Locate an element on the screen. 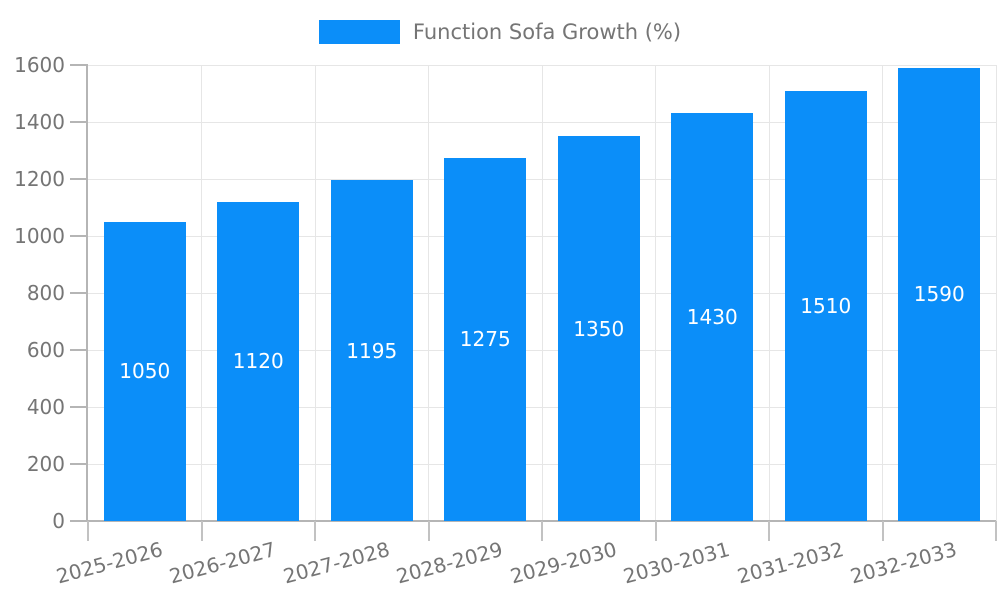 The image size is (1000, 600). legend-swatch is located at coordinates (359, 32).